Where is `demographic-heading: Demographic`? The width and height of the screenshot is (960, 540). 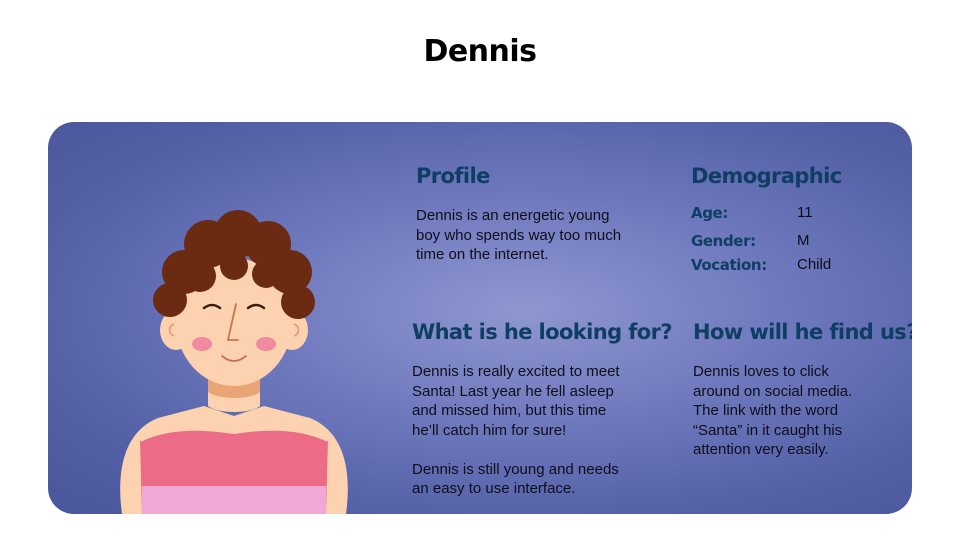 demographic-heading: Demographic is located at coordinates (766, 176).